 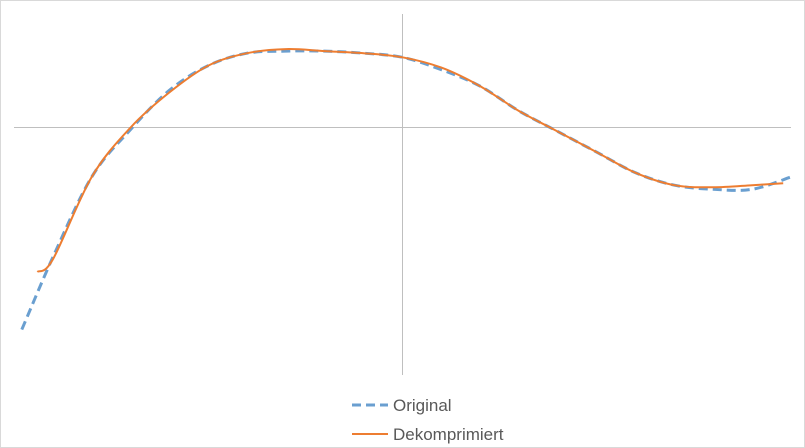 I want to click on legend-label-original: Original, so click(x=422, y=405).